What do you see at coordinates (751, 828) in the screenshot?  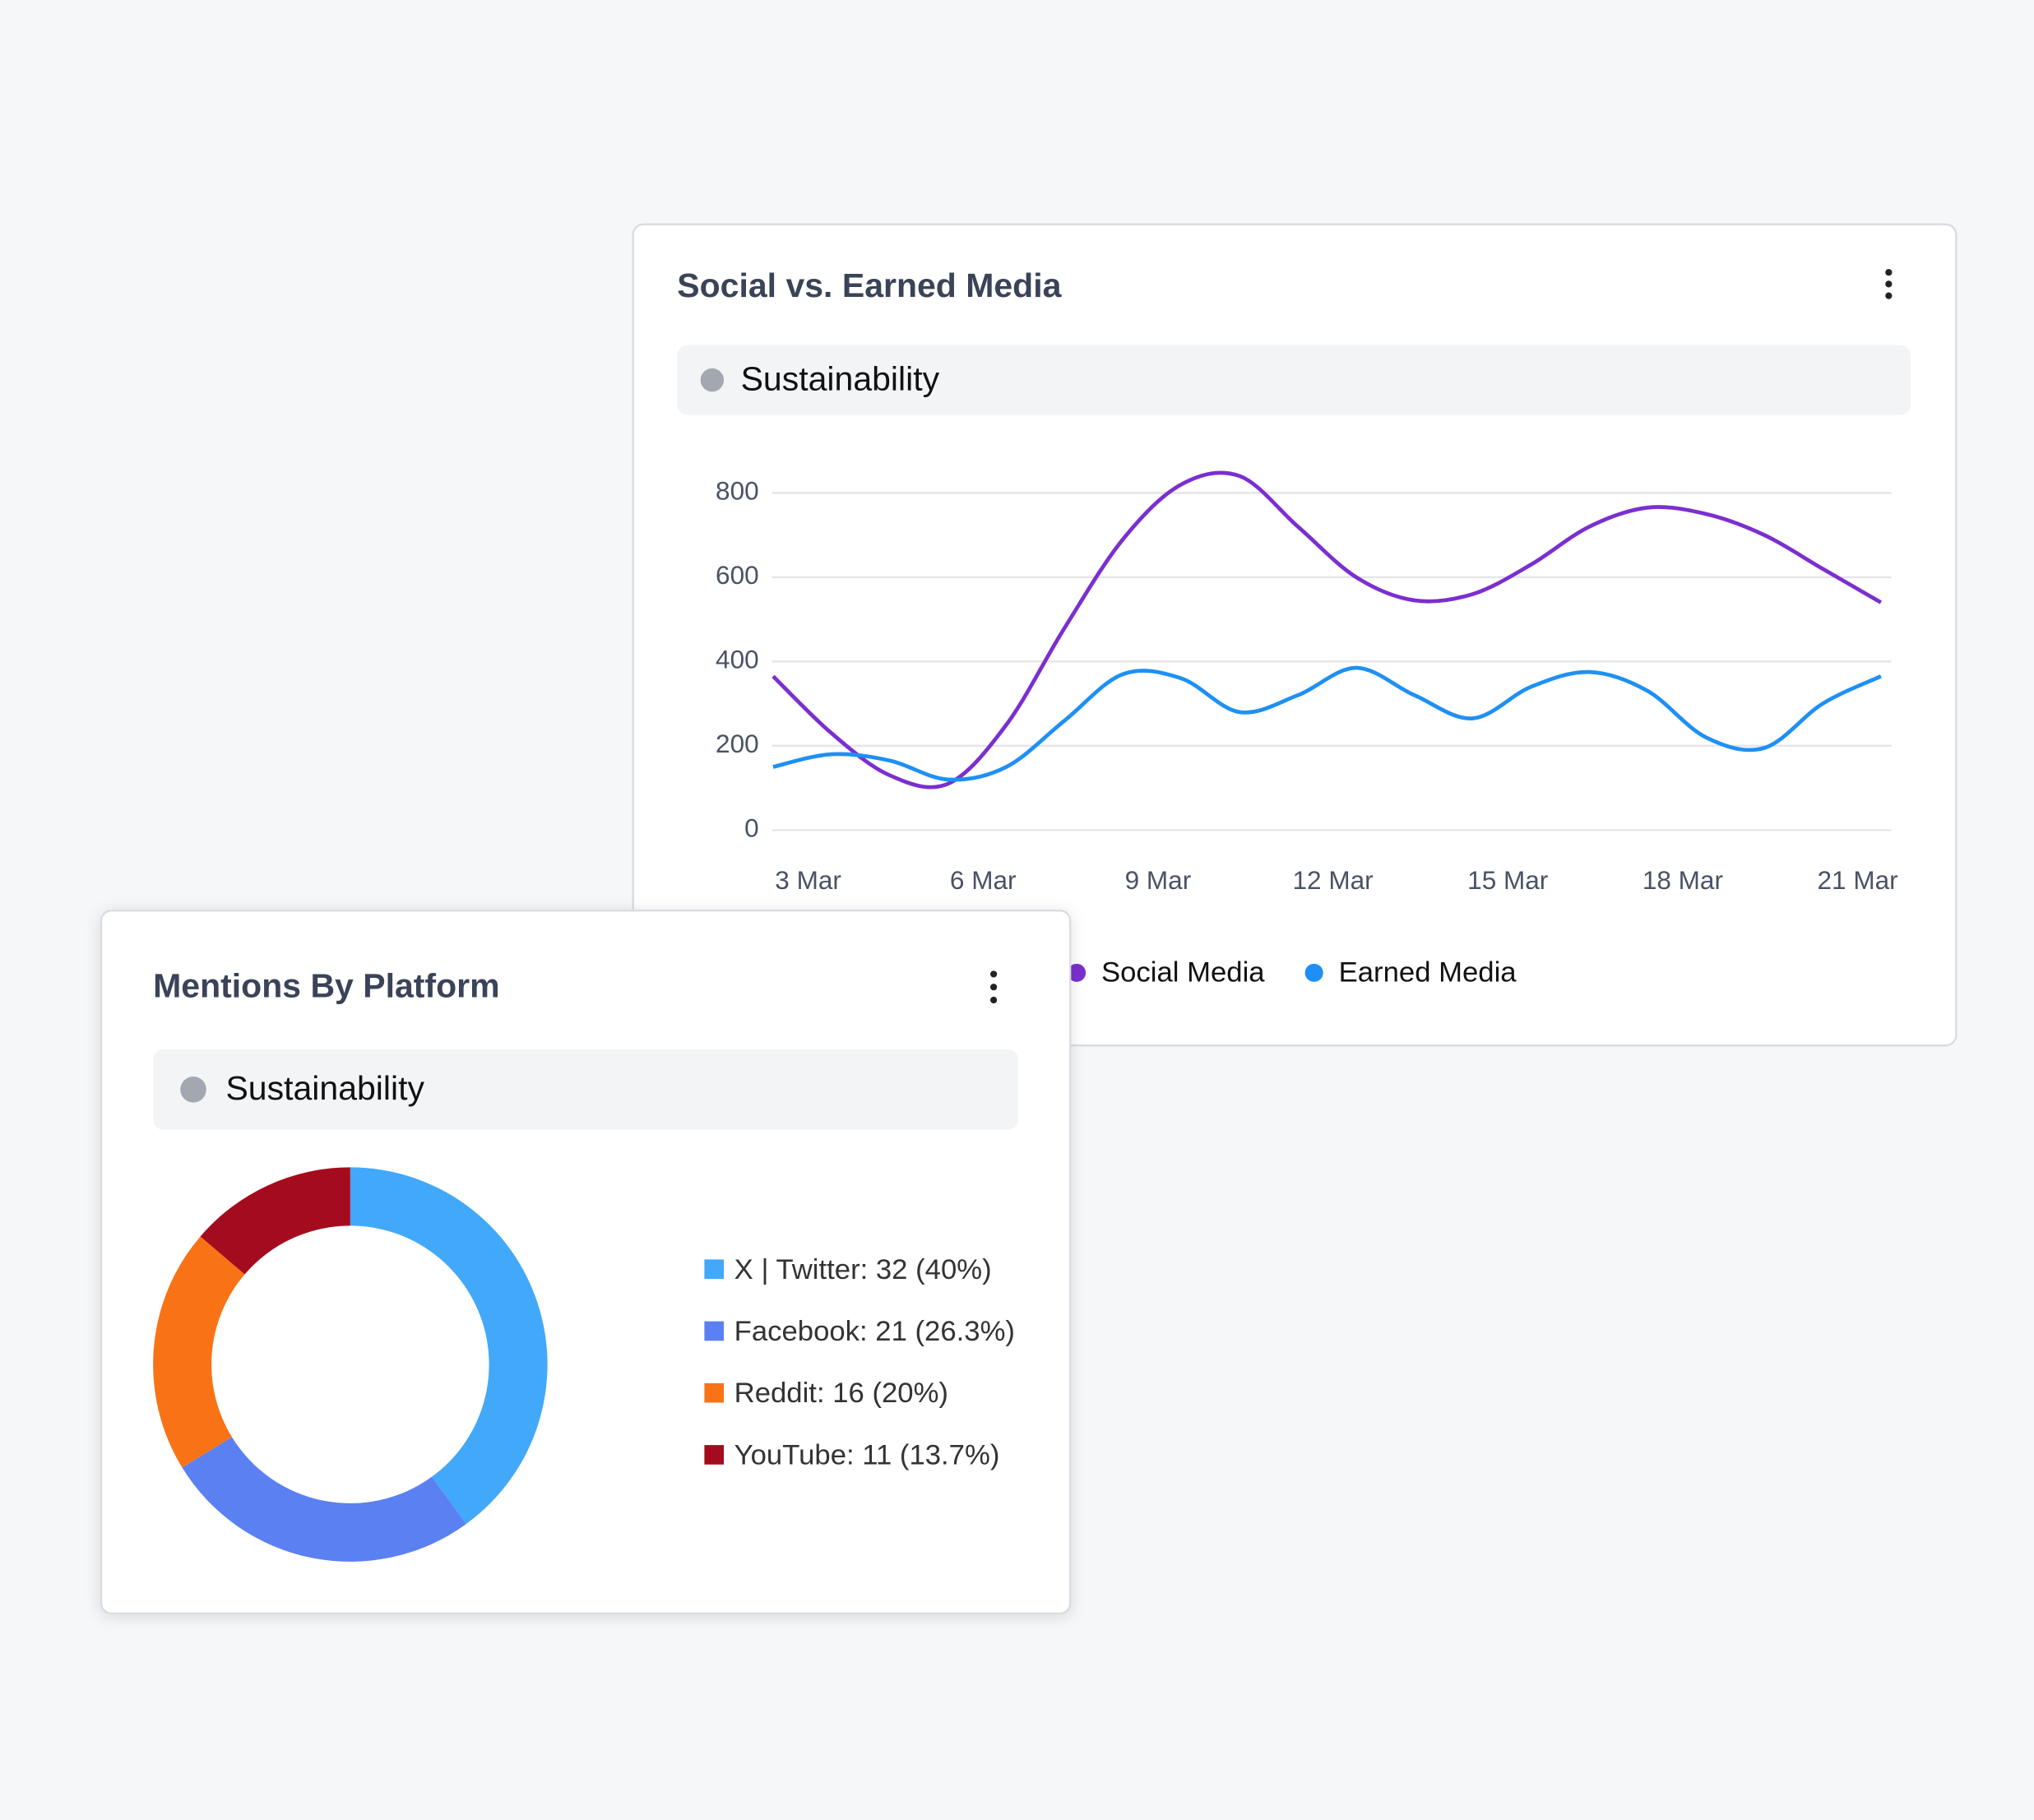 I see `y-tick-label: 0` at bounding box center [751, 828].